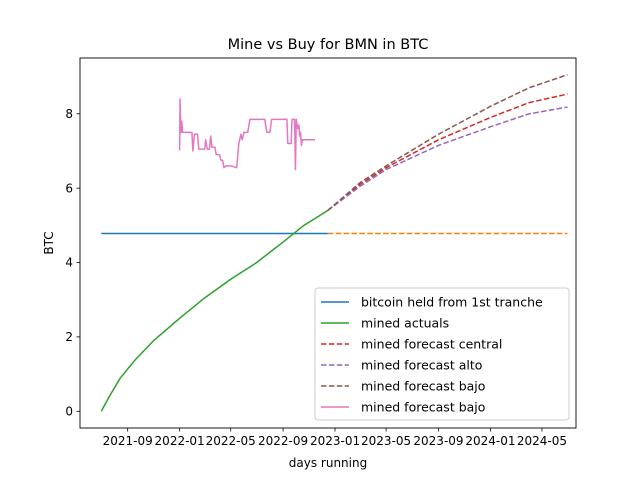 The width and height of the screenshot is (640, 480). What do you see at coordinates (490, 441) in the screenshot?
I see `x-tick-label: 2024-01` at bounding box center [490, 441].